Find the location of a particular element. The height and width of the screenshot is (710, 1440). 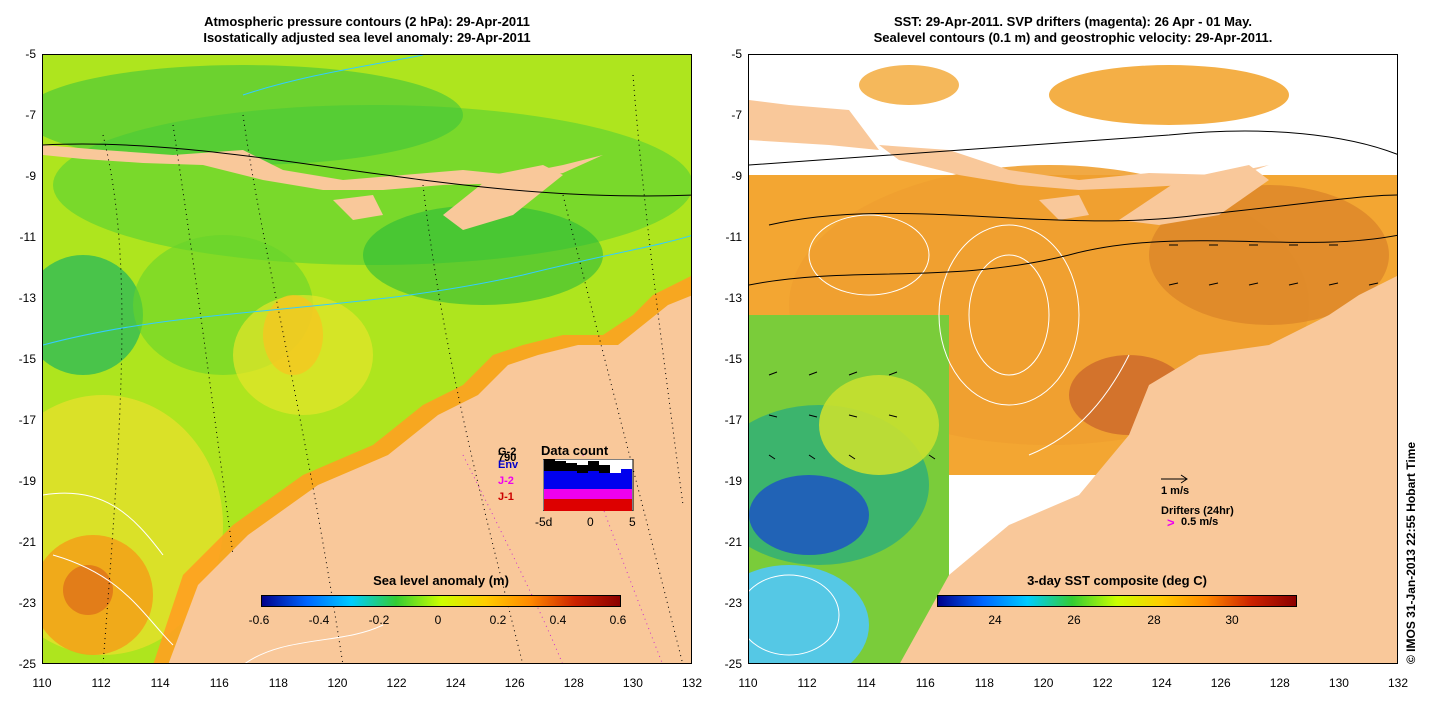

sla-colorbar is located at coordinates (441, 601).